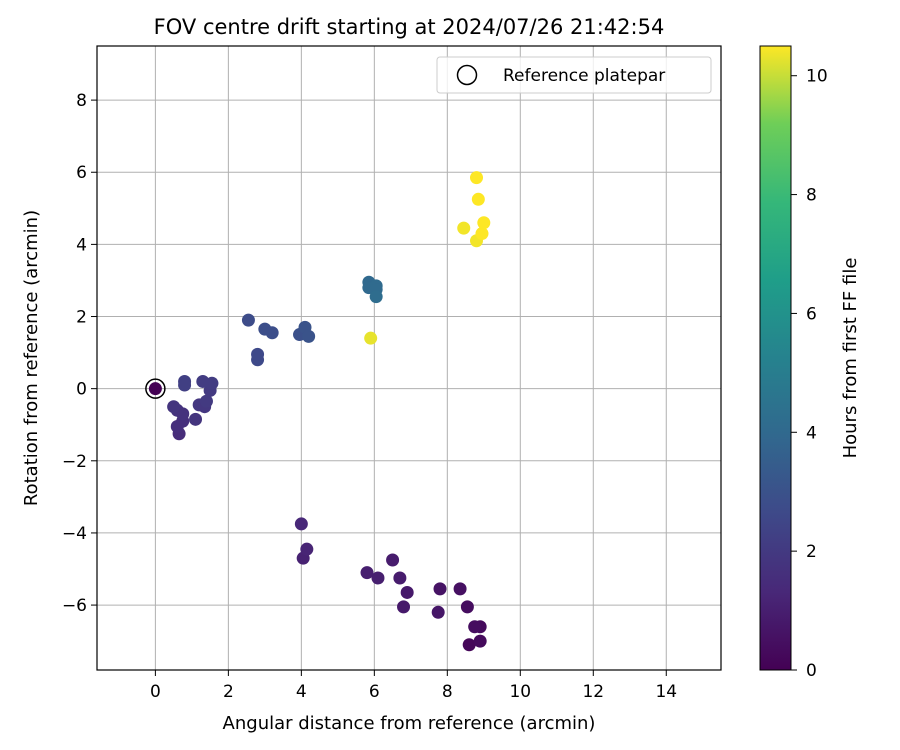 Image resolution: width=900 pixels, height=750 pixels. What do you see at coordinates (850, 358) in the screenshot?
I see `colorbar-label: Hours from first FF file` at bounding box center [850, 358].